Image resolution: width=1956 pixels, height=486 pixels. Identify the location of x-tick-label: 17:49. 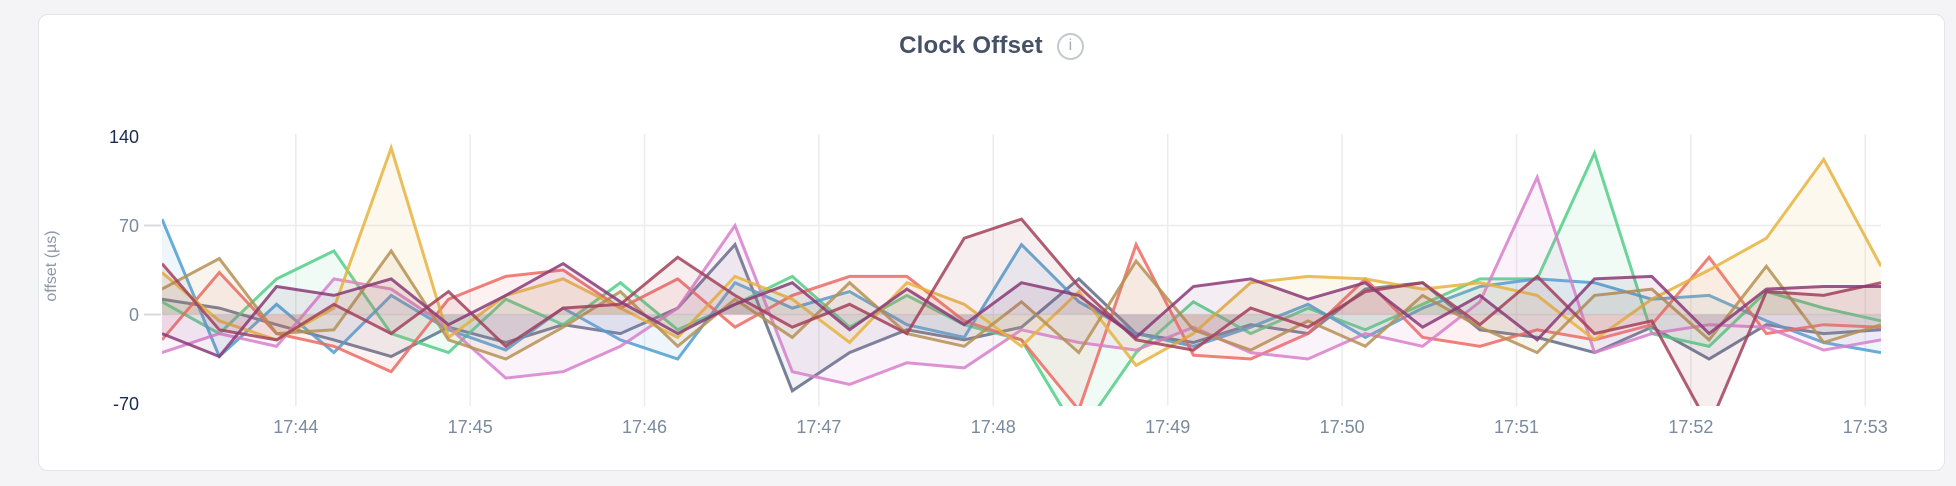
(1168, 427).